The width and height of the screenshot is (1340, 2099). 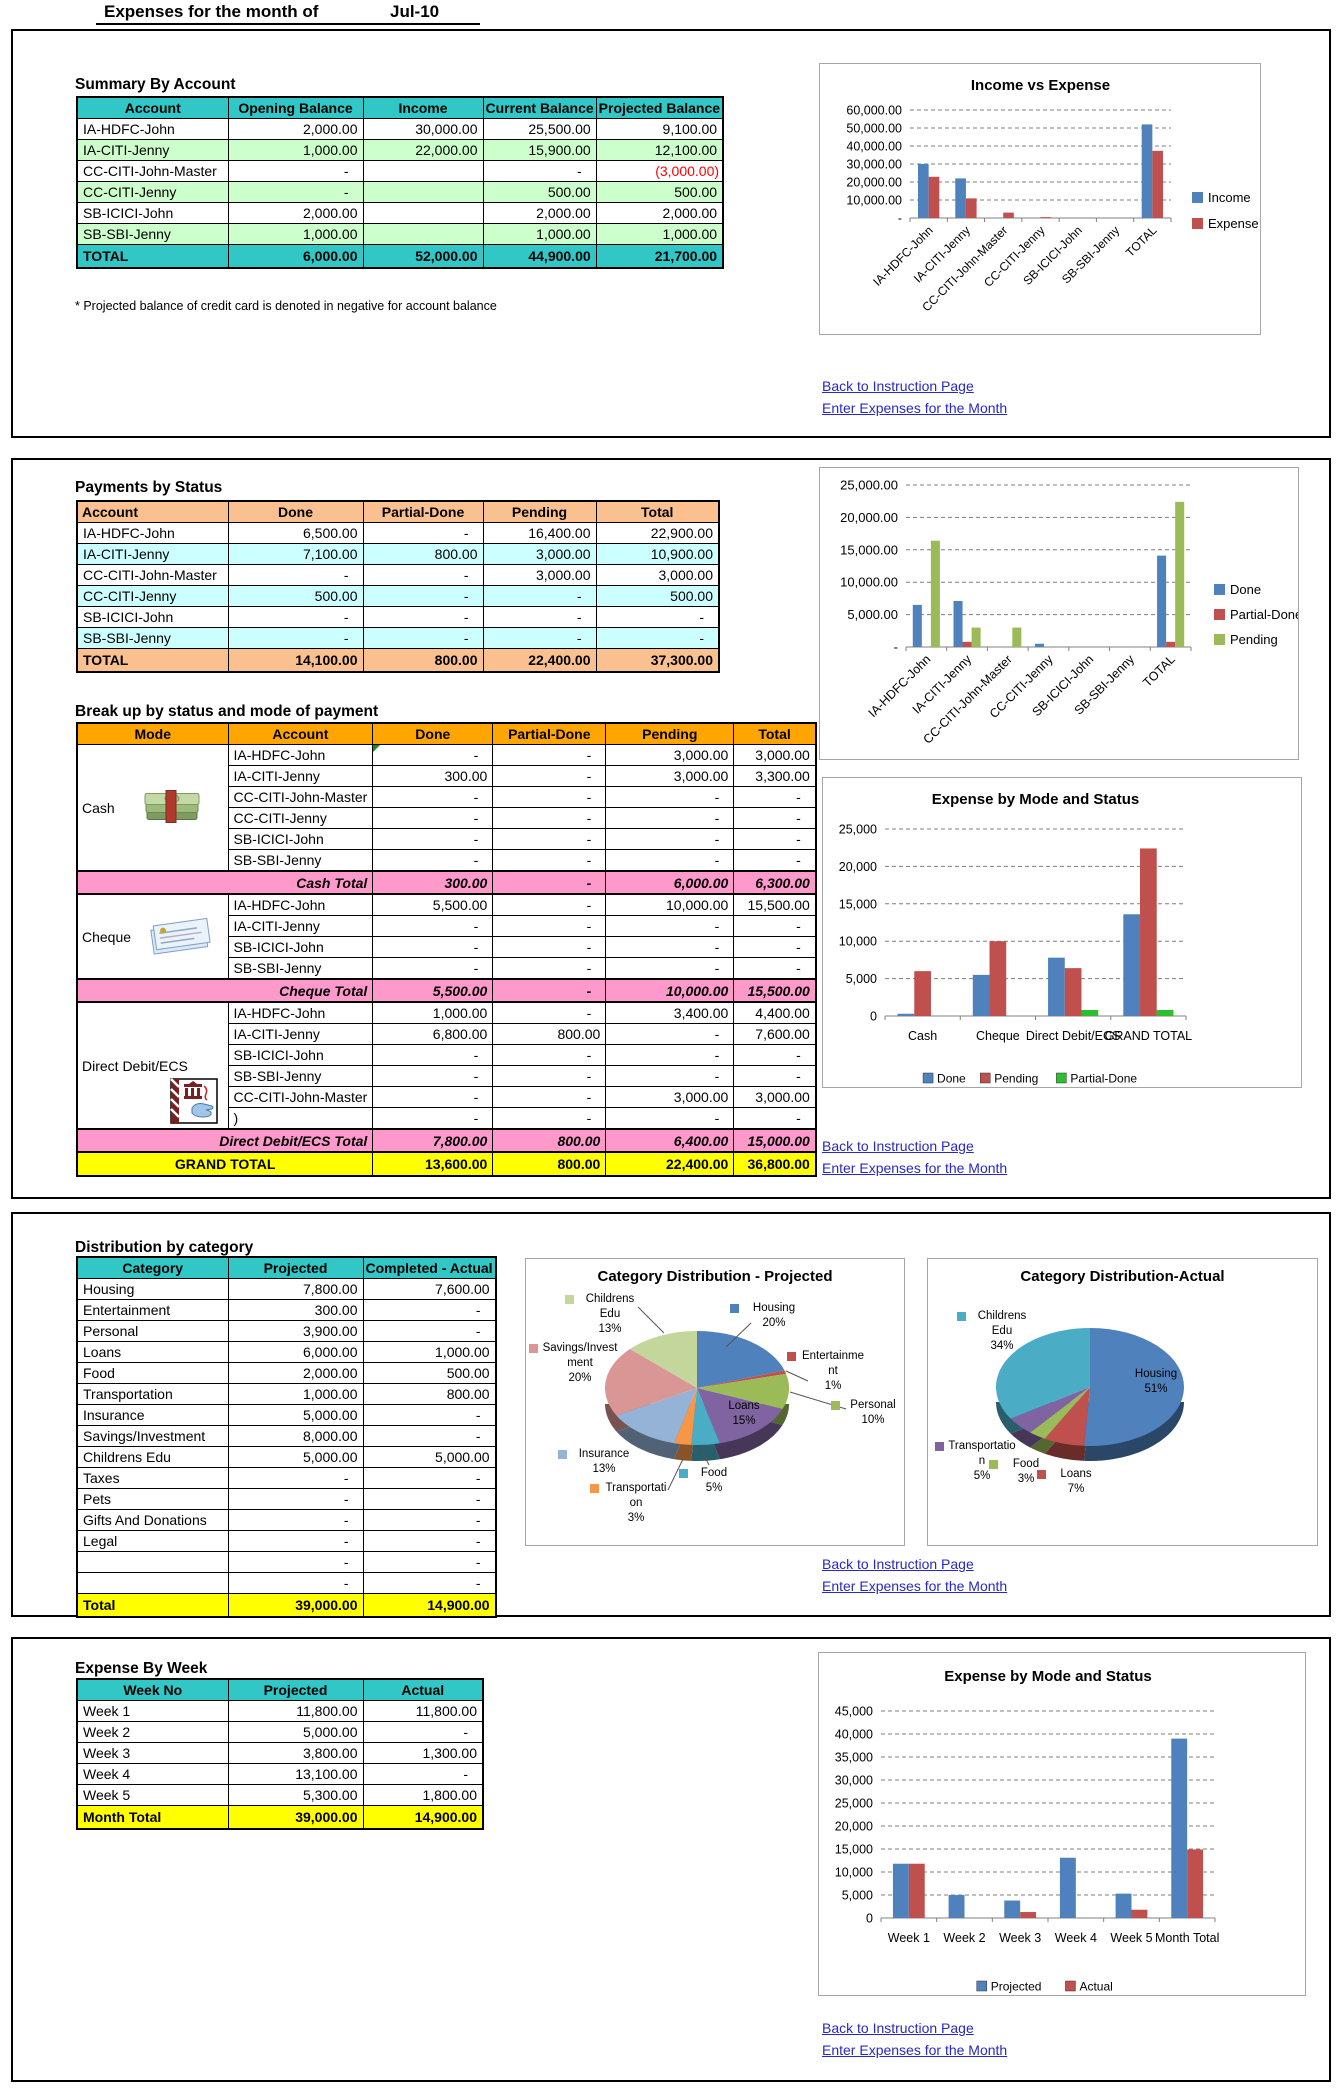 What do you see at coordinates (429, 1267) in the screenshot?
I see `column-header: Completed - Actual` at bounding box center [429, 1267].